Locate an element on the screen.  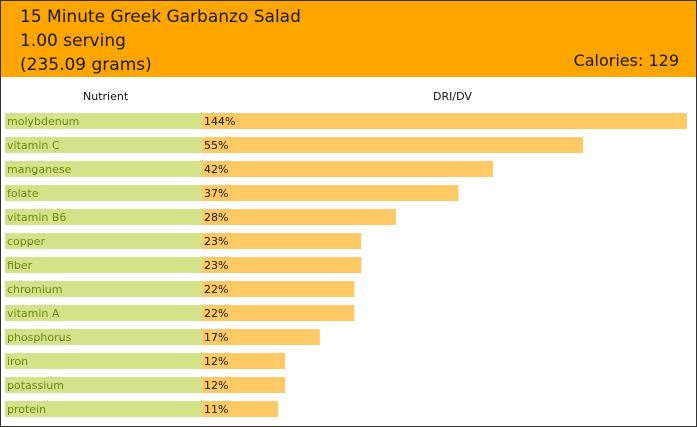
nutrient-label: manganese is located at coordinates (39, 169).